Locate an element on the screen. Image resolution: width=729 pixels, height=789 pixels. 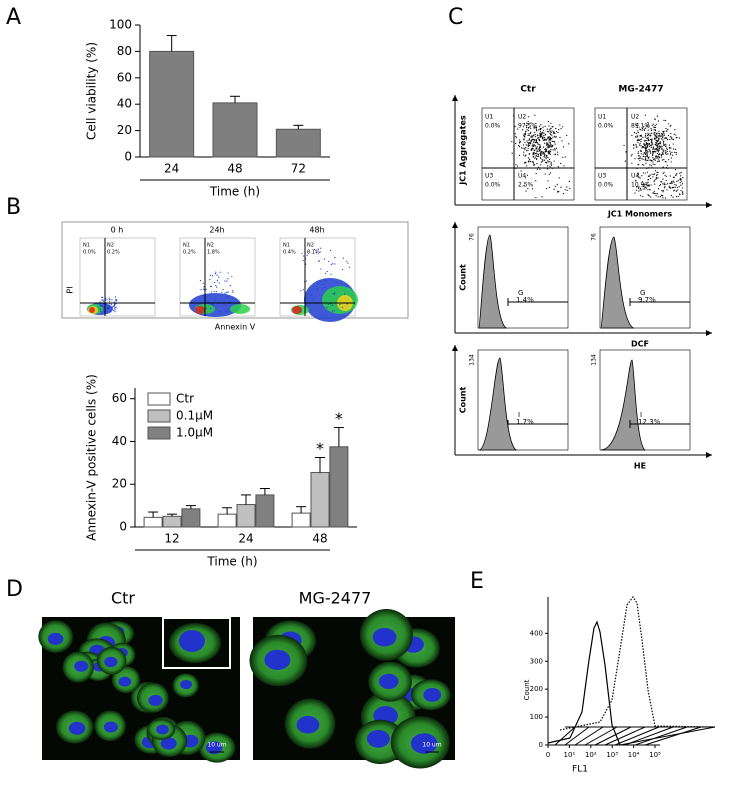
y-axis-label: Count is located at coordinates (527, 689).